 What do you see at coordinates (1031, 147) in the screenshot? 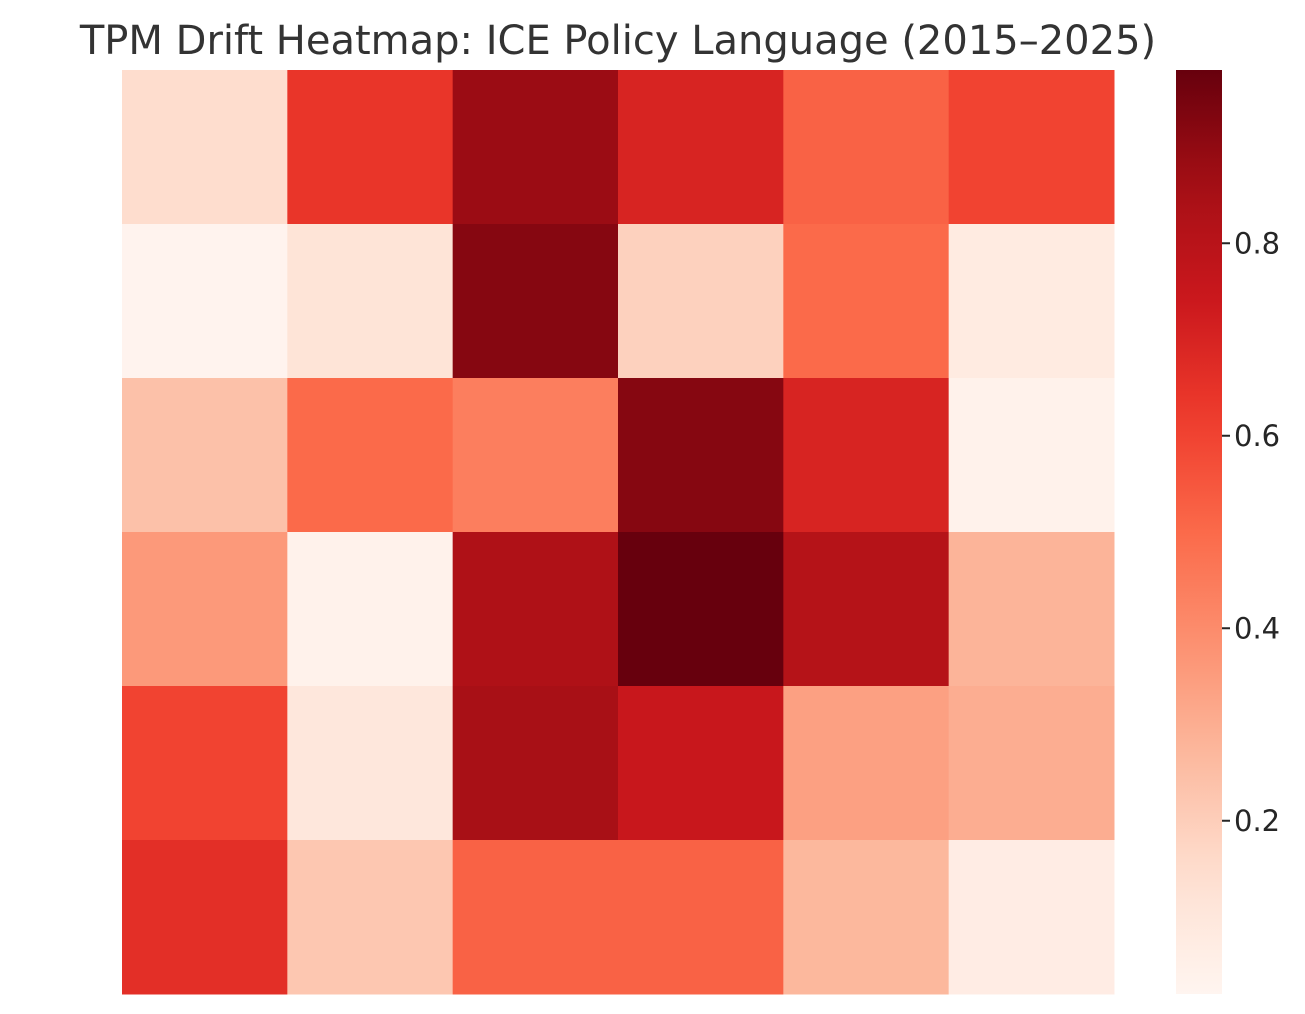
I see `heatmap-cell-r0-c5` at bounding box center [1031, 147].